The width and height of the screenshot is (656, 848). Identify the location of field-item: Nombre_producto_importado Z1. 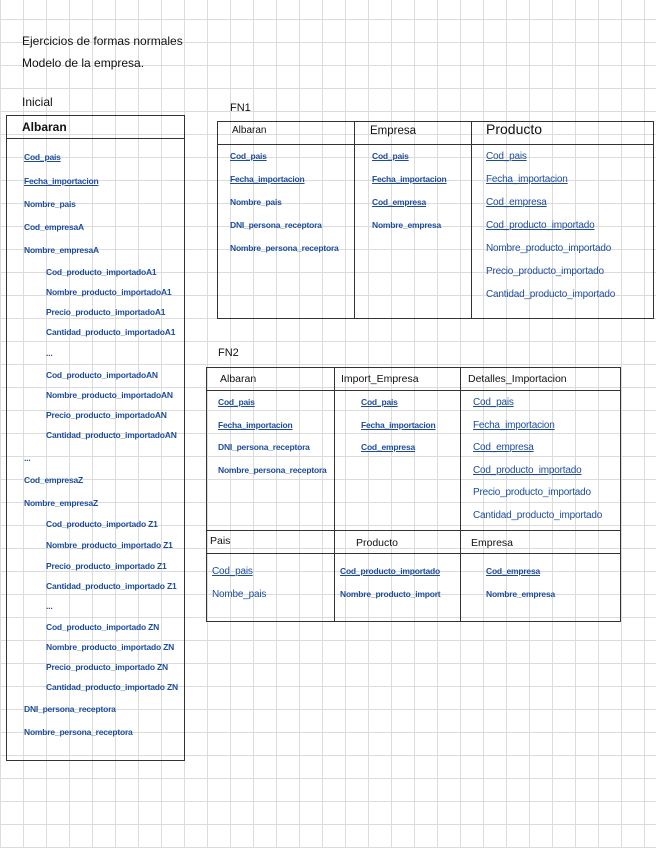
(109, 545).